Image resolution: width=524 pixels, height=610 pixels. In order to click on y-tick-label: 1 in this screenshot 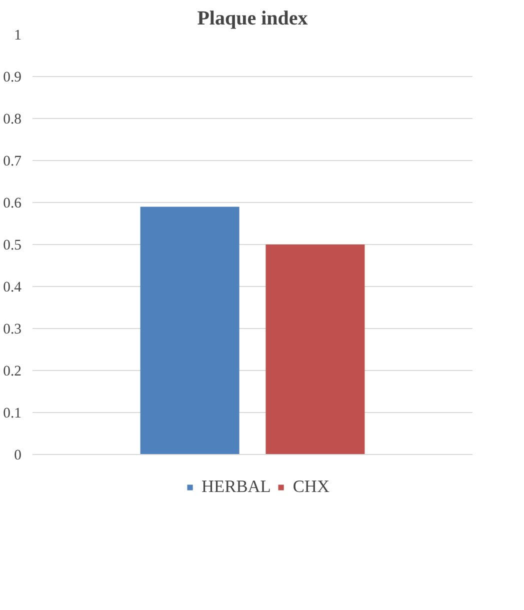, I will do `click(18, 36)`.